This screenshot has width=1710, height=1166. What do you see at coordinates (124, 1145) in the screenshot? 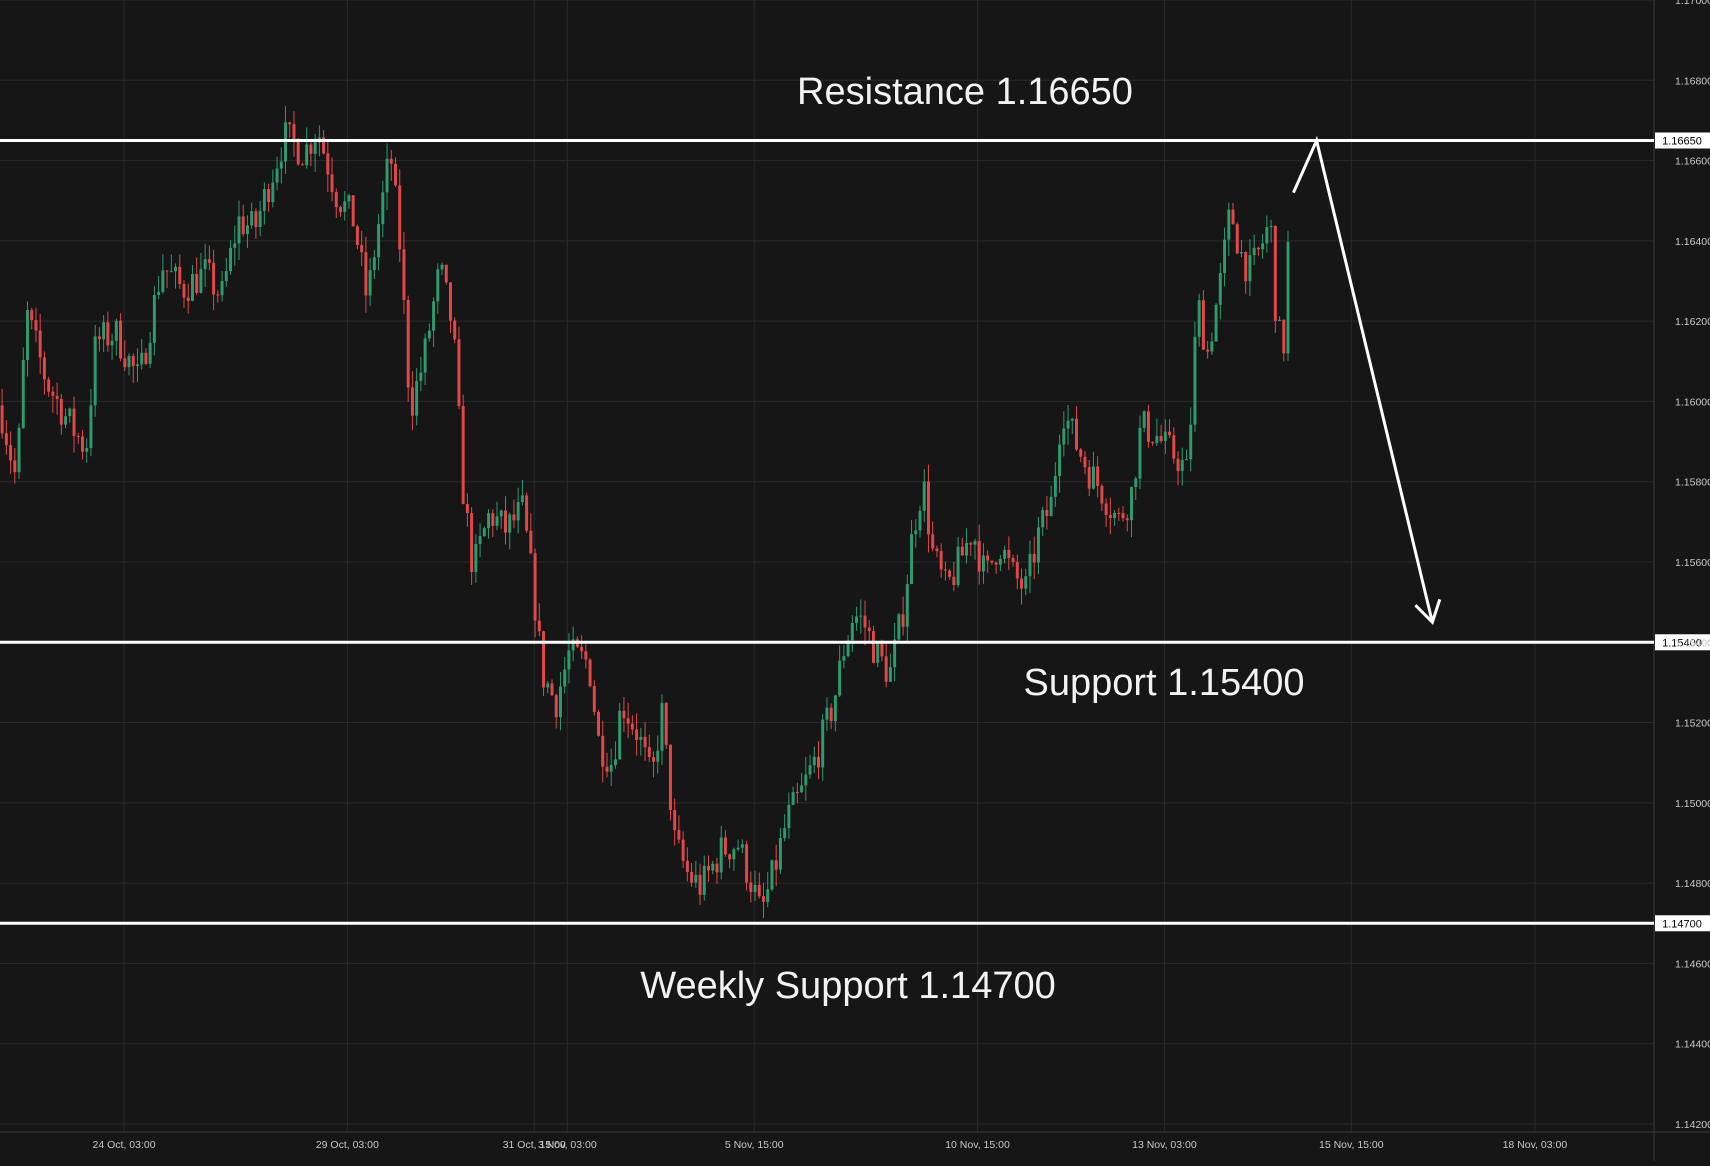
I see `x-tick-label: 24 Oct, 03:00` at bounding box center [124, 1145].